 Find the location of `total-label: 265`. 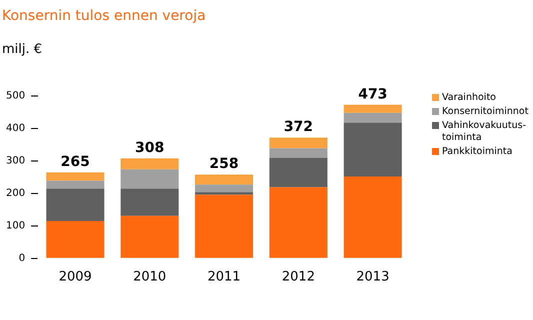

total-label: 265 is located at coordinates (75, 162).